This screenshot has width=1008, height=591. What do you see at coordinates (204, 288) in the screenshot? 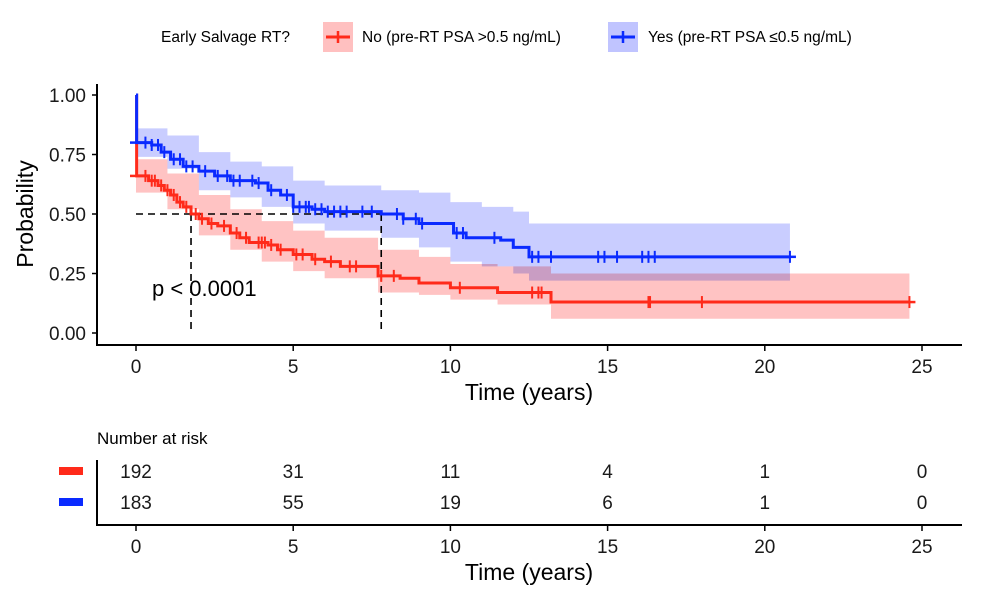
I see `p-value-annotation: p < 0.0001` at bounding box center [204, 288].